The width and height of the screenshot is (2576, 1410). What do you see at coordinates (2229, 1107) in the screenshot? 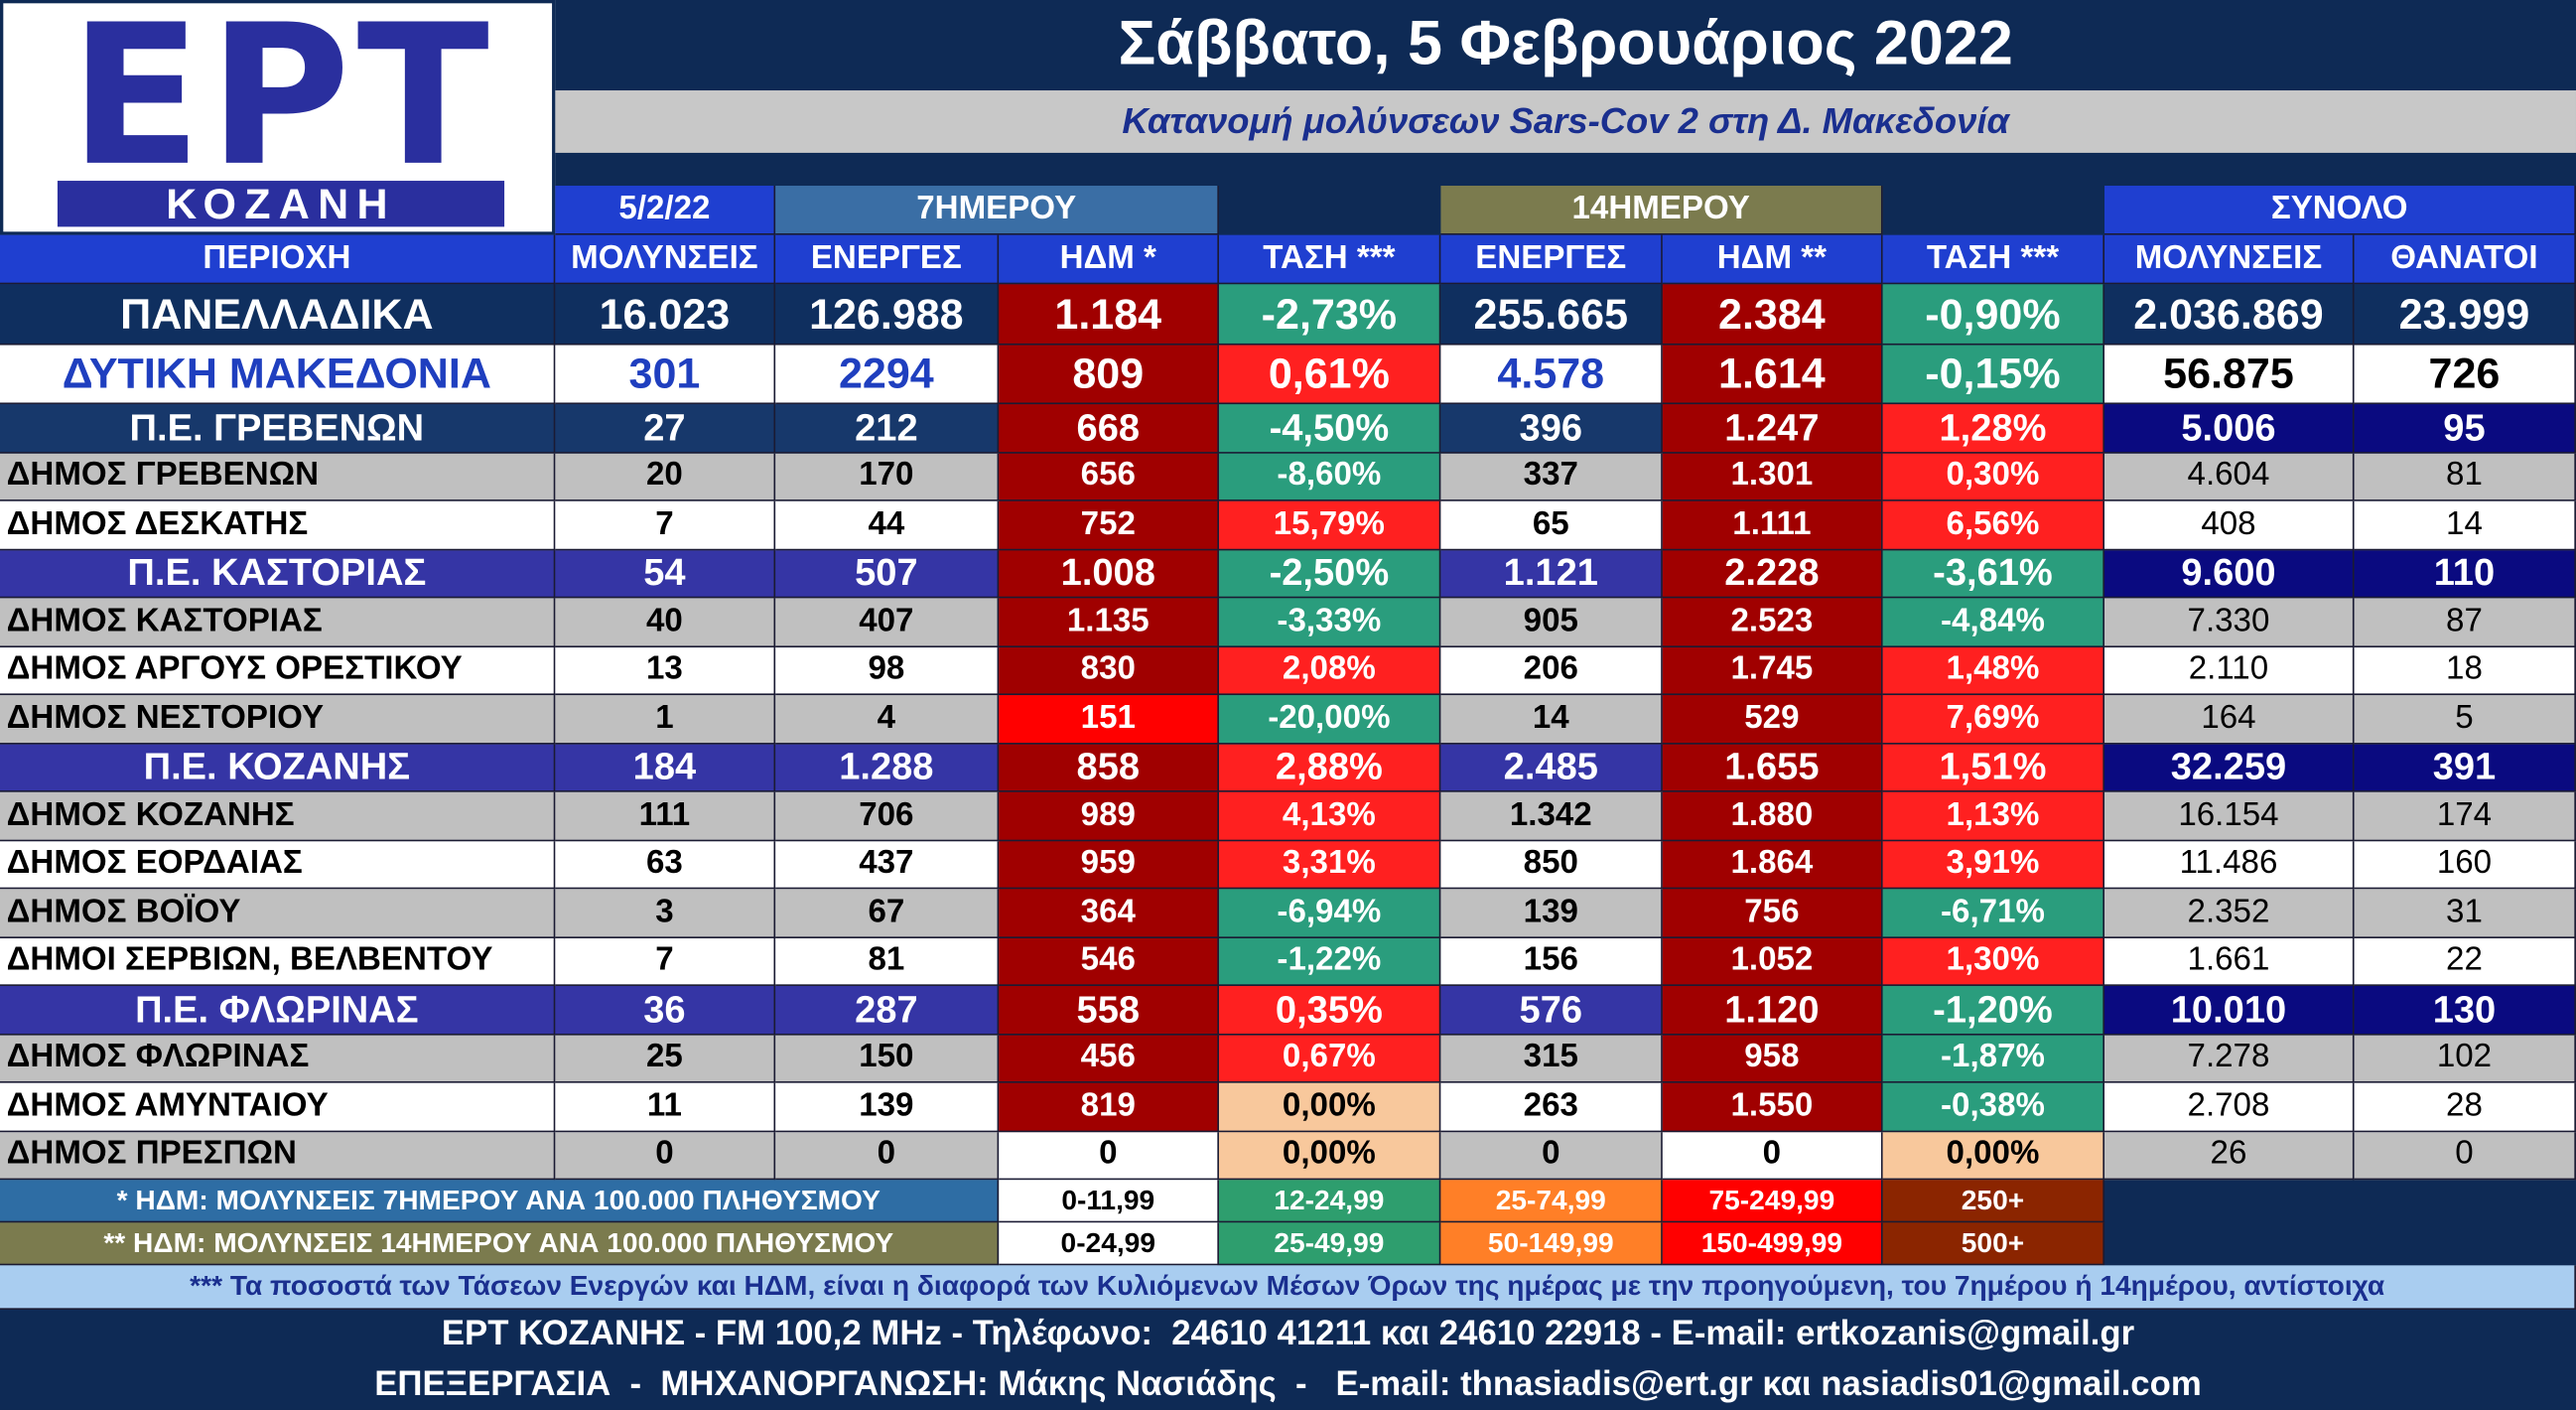
I see `table-cell: 2.708` at bounding box center [2229, 1107].